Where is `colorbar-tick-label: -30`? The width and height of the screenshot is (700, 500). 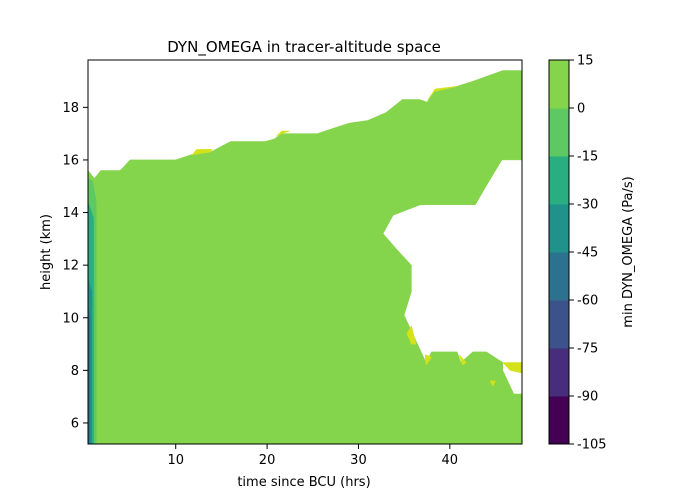 colorbar-tick-label: -30 is located at coordinates (587, 205).